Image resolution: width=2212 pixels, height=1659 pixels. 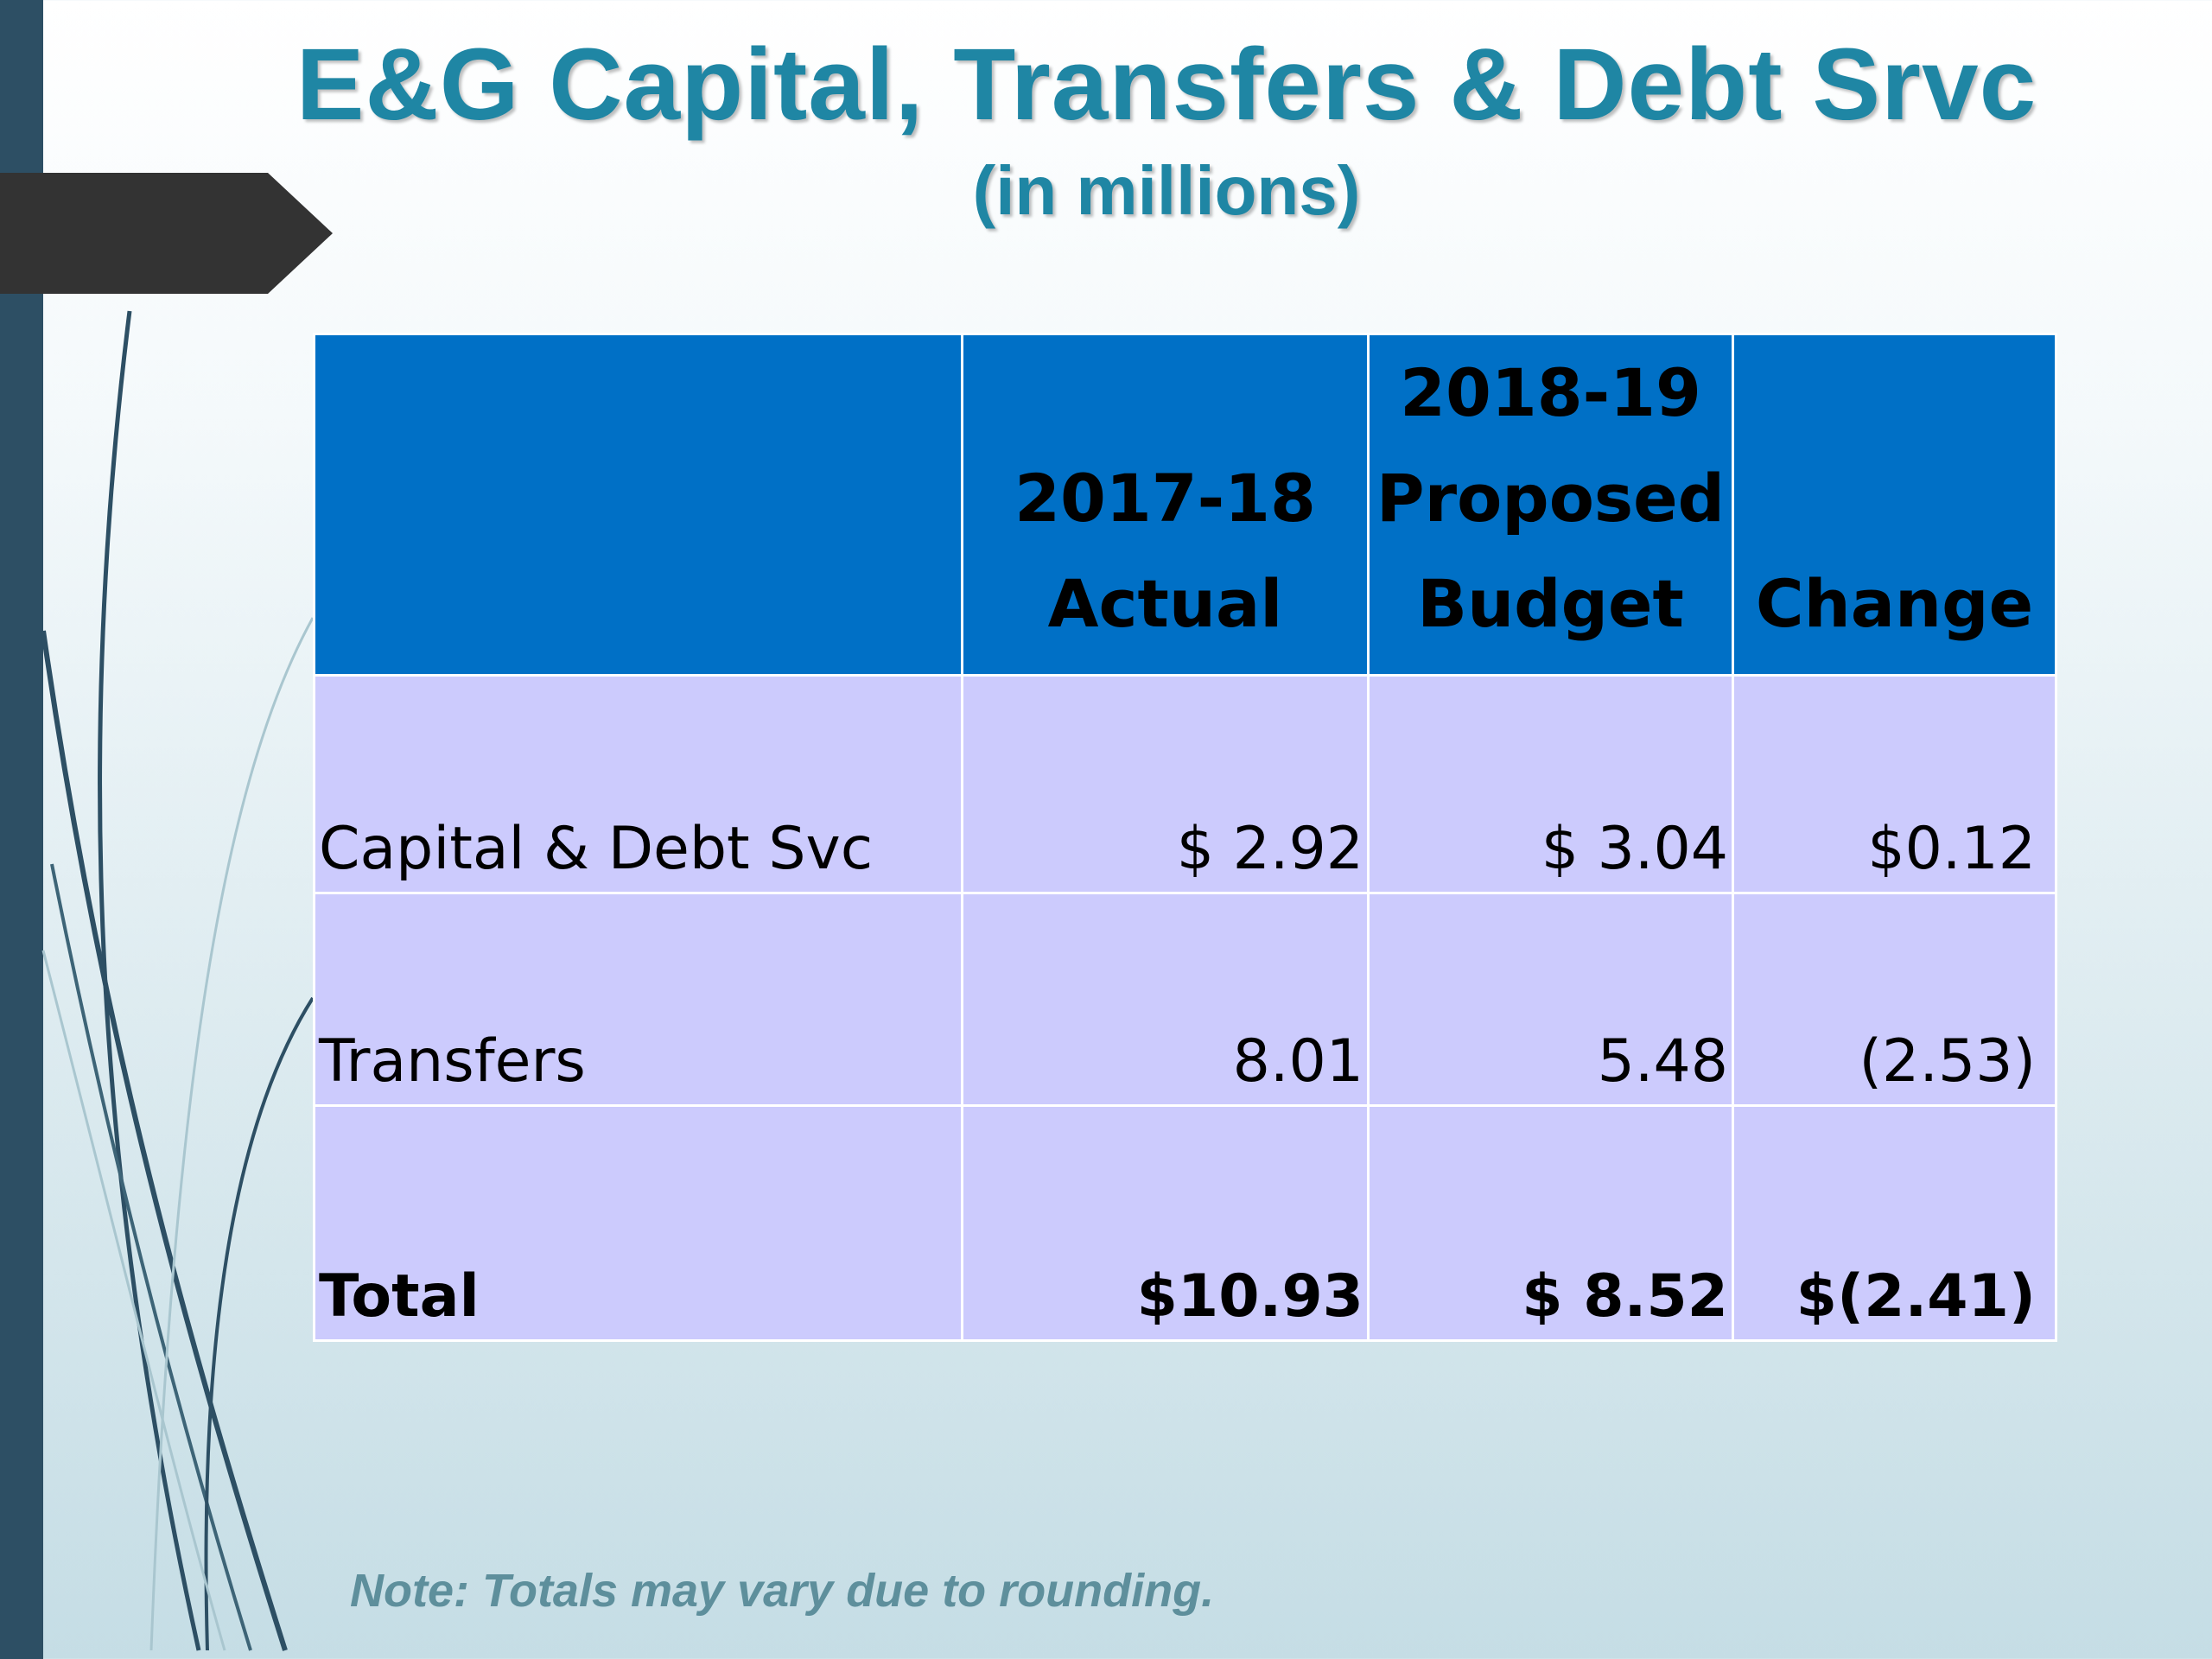 I want to click on change-cell: $(2.41), so click(x=1894, y=1223).